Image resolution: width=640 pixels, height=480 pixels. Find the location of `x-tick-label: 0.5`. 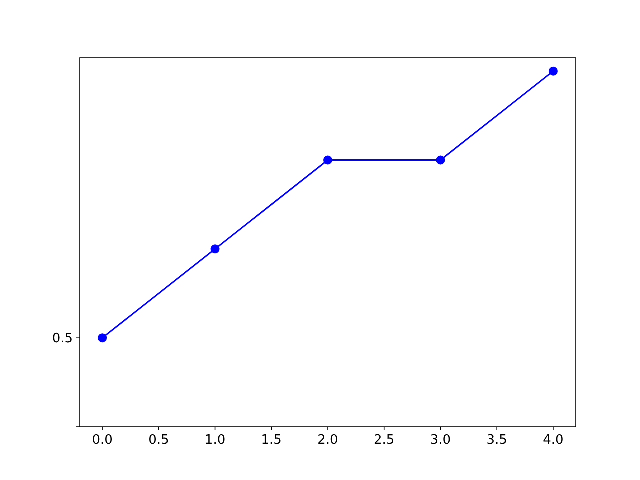

x-tick-label: 0.5 is located at coordinates (159, 440).